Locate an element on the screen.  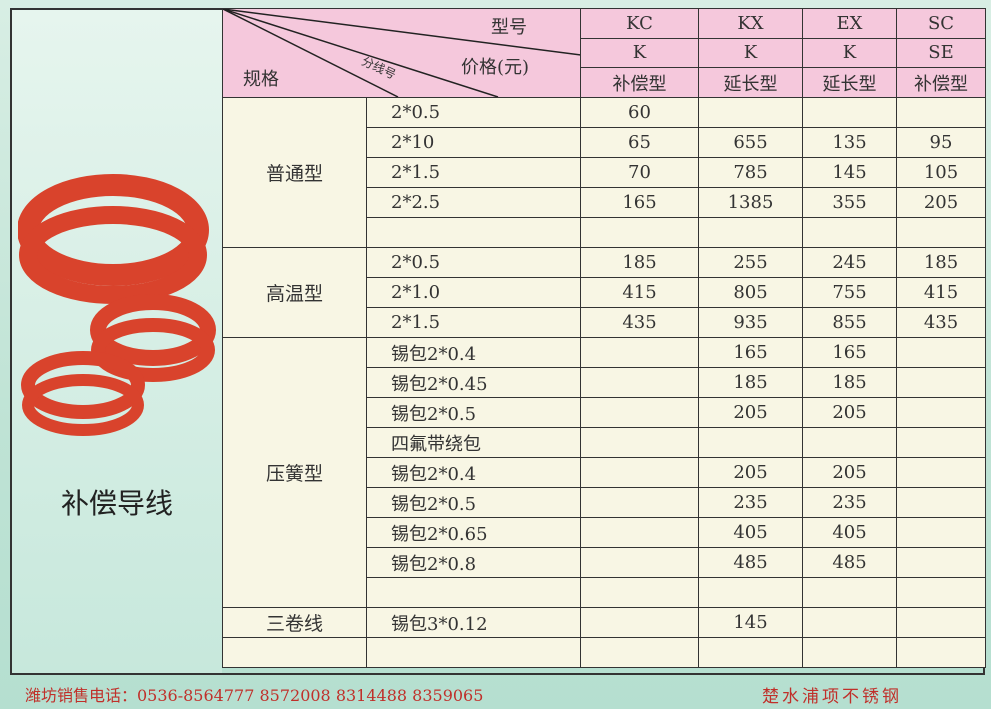
price-cell: 655 is located at coordinates (750, 142).